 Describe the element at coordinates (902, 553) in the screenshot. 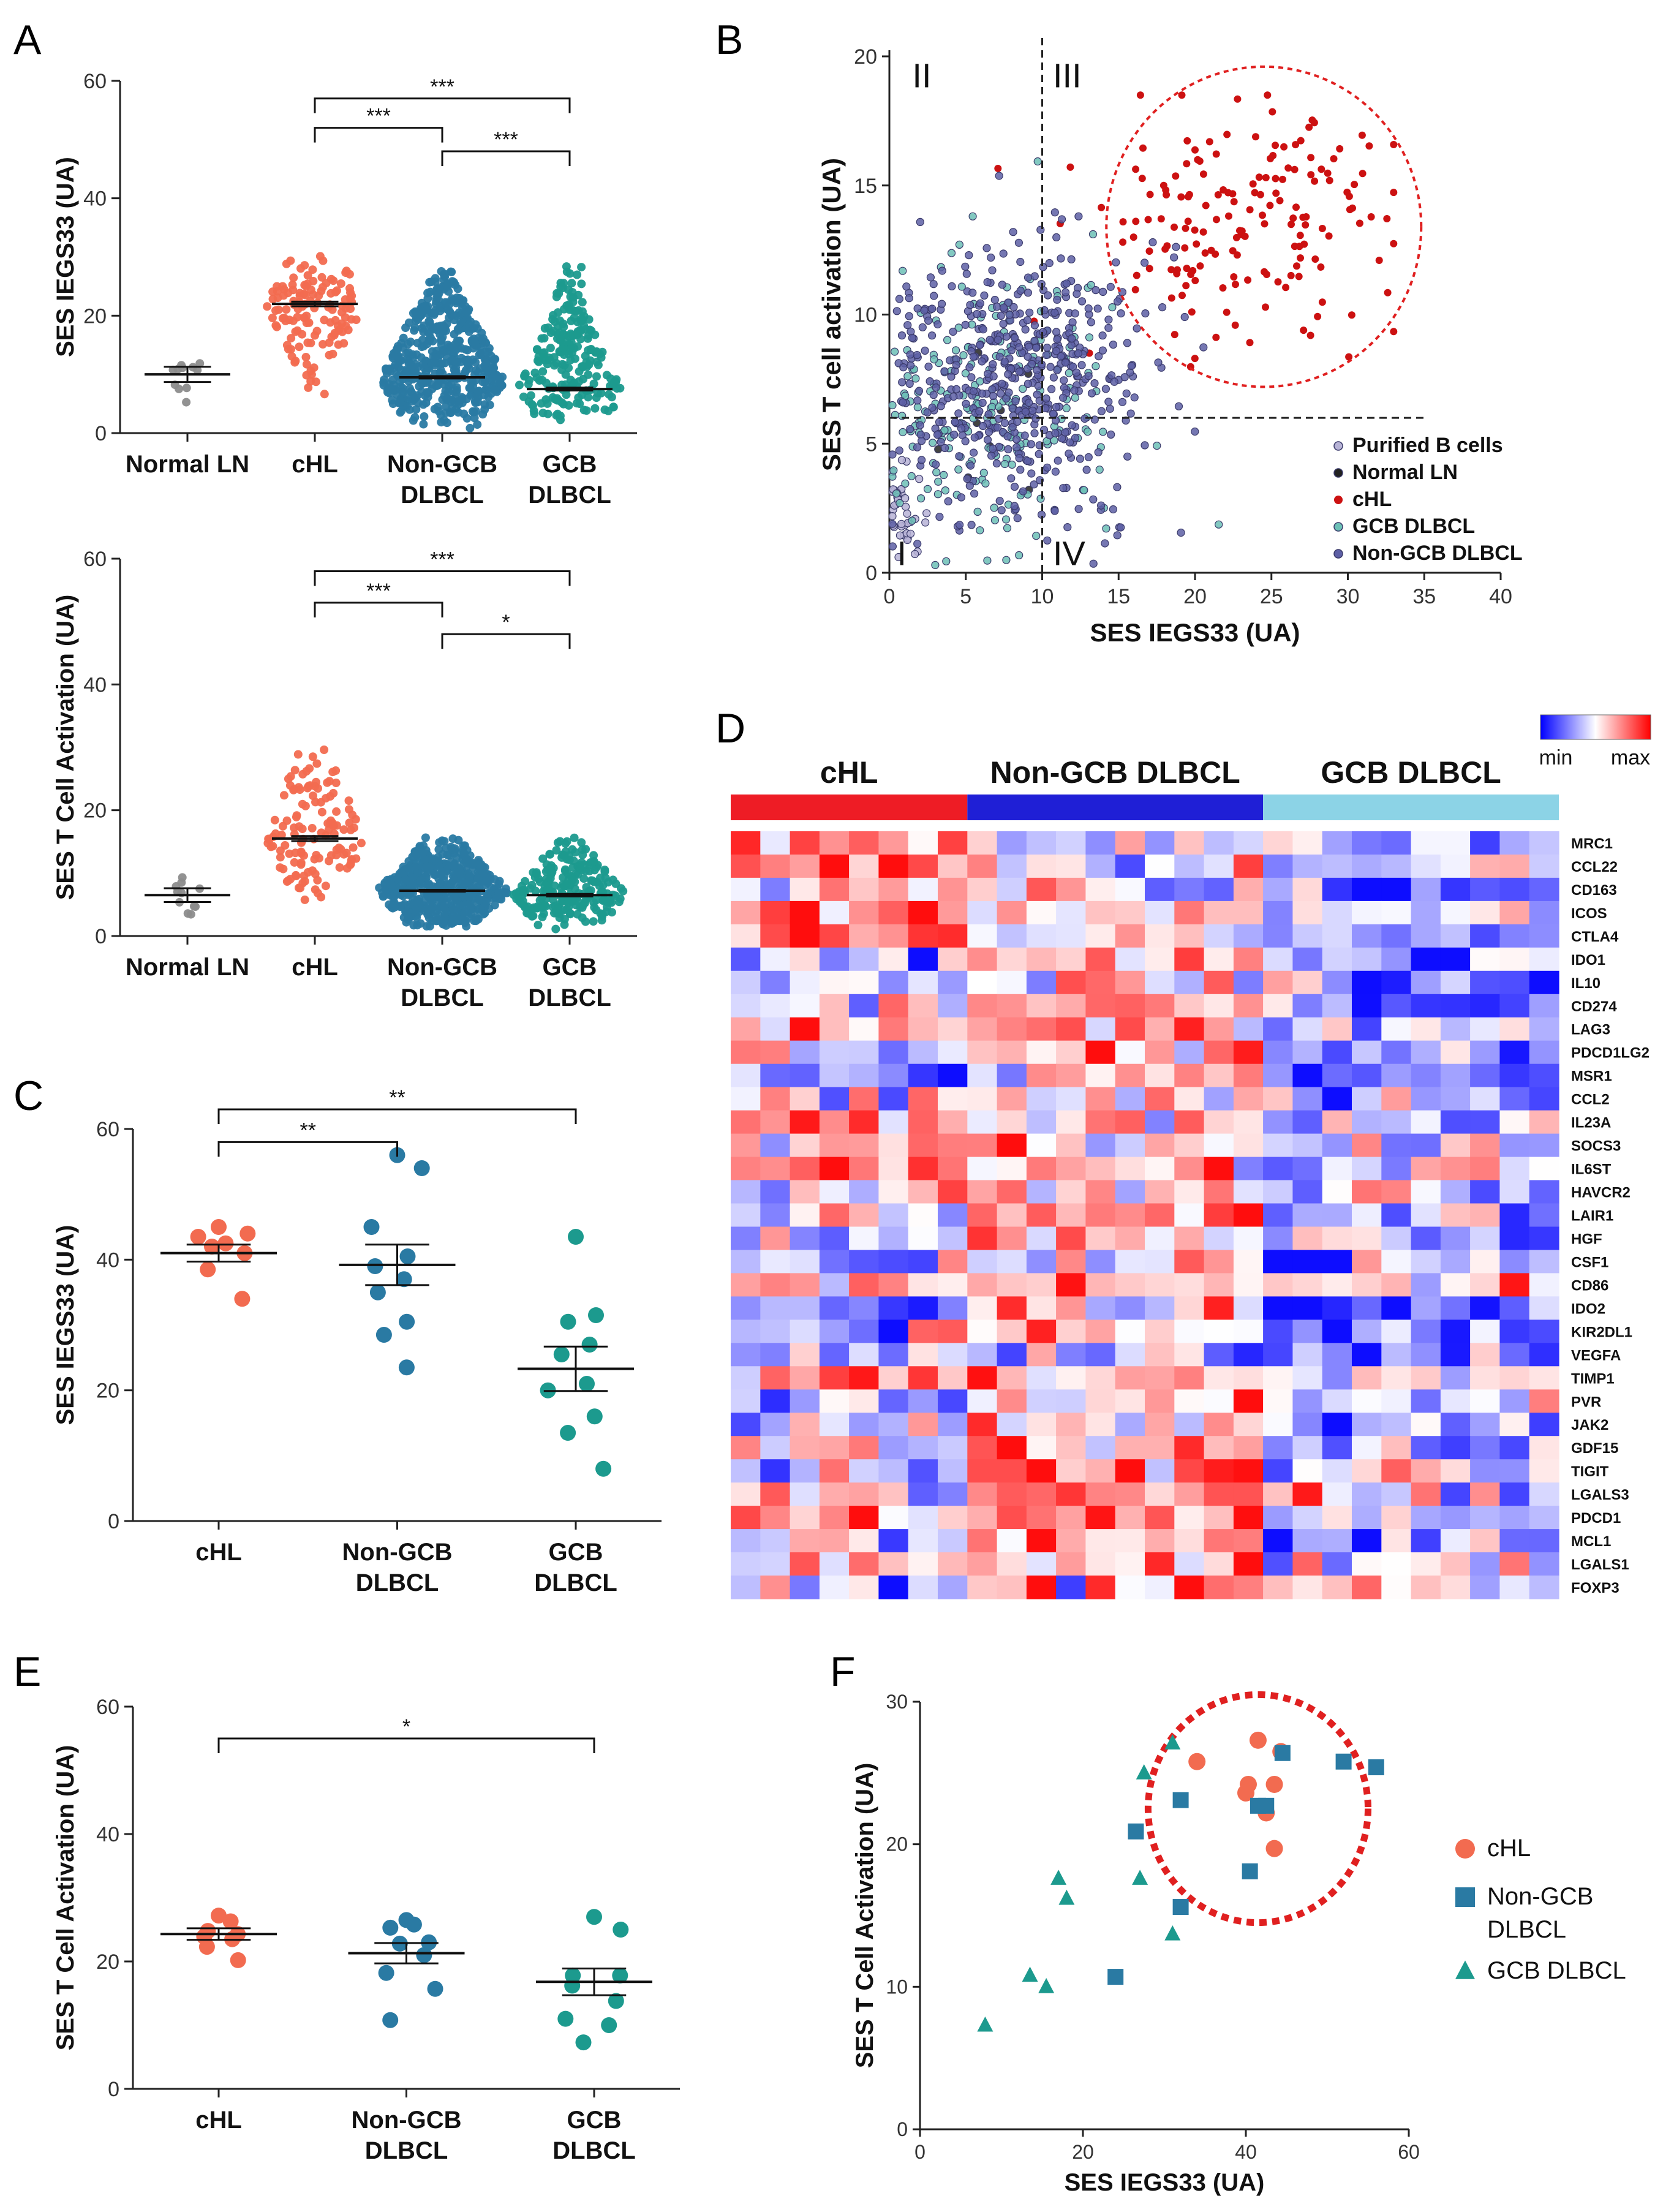

I see `quadrant-label: I` at that location.